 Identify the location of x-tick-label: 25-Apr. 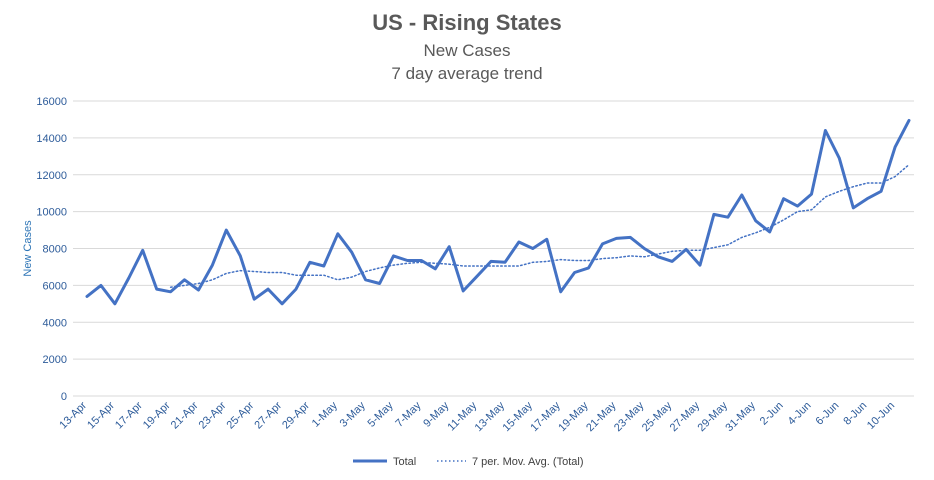
(240, 415).